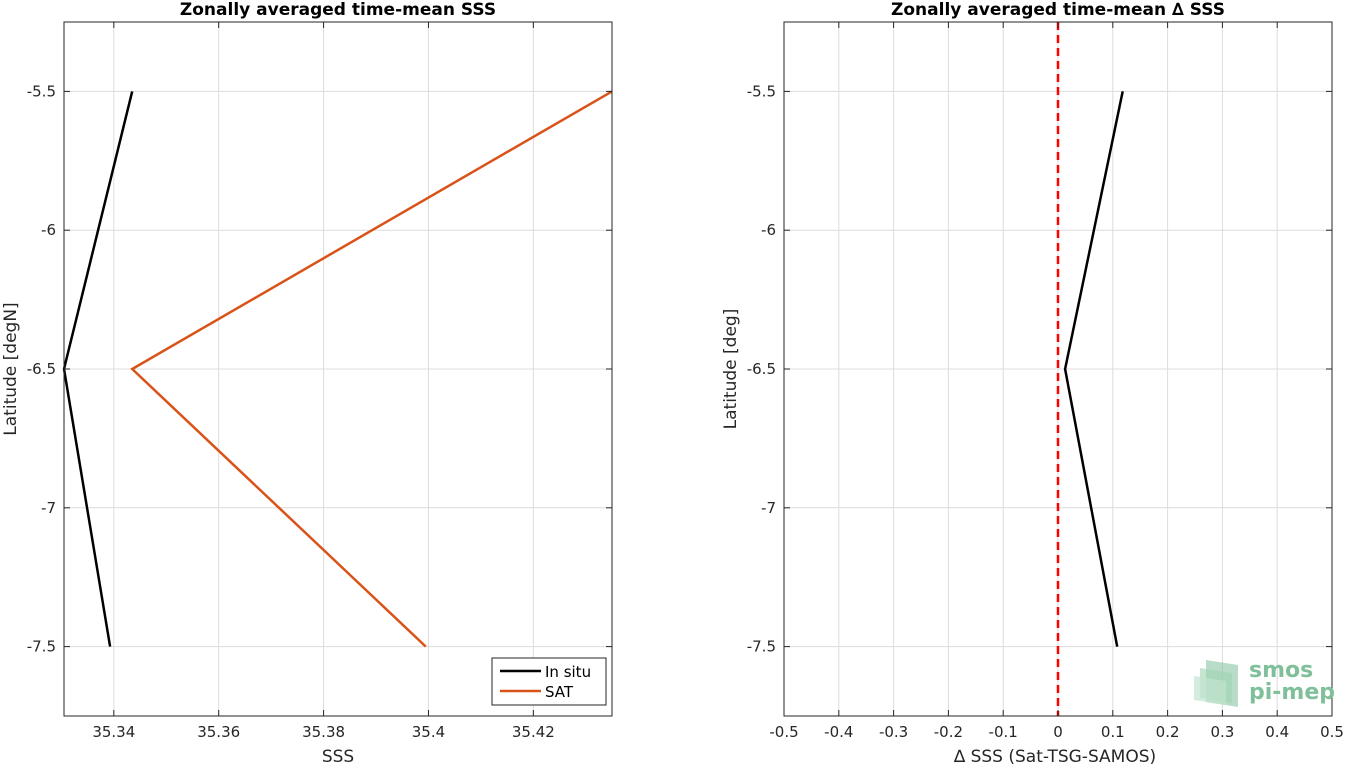  What do you see at coordinates (893, 732) in the screenshot?
I see `right-x-tick-label: -0.3` at bounding box center [893, 732].